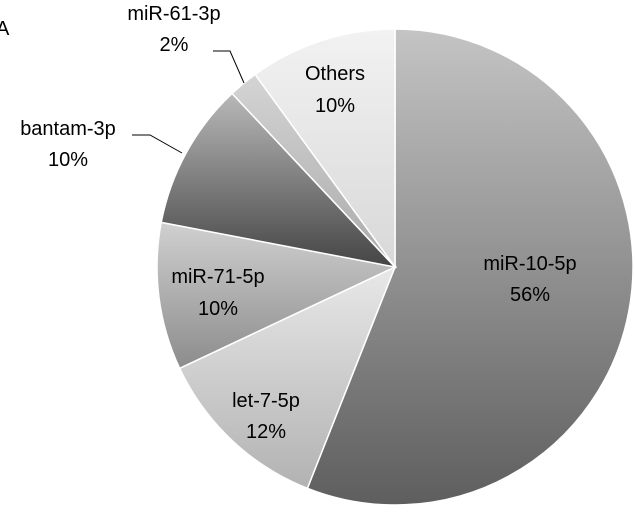 This screenshot has width=635, height=517. What do you see at coordinates (530, 295) in the screenshot?
I see `slice-percent-label: 56%` at bounding box center [530, 295].